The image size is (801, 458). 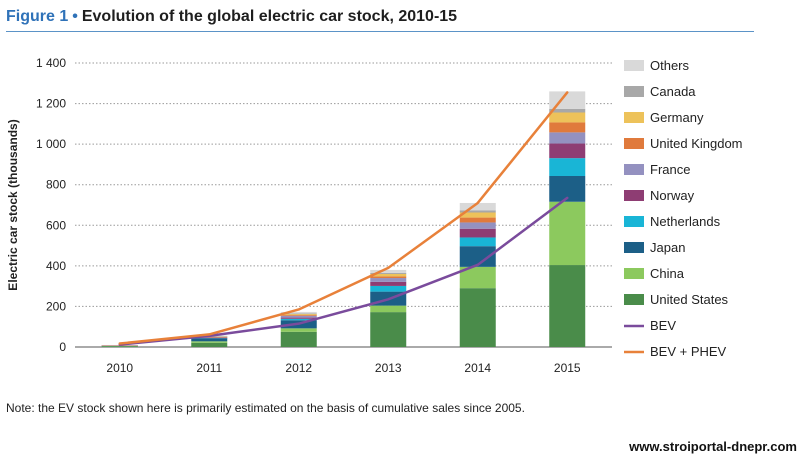 What do you see at coordinates (672, 195) in the screenshot?
I see `legend-label: Norway` at bounding box center [672, 195].